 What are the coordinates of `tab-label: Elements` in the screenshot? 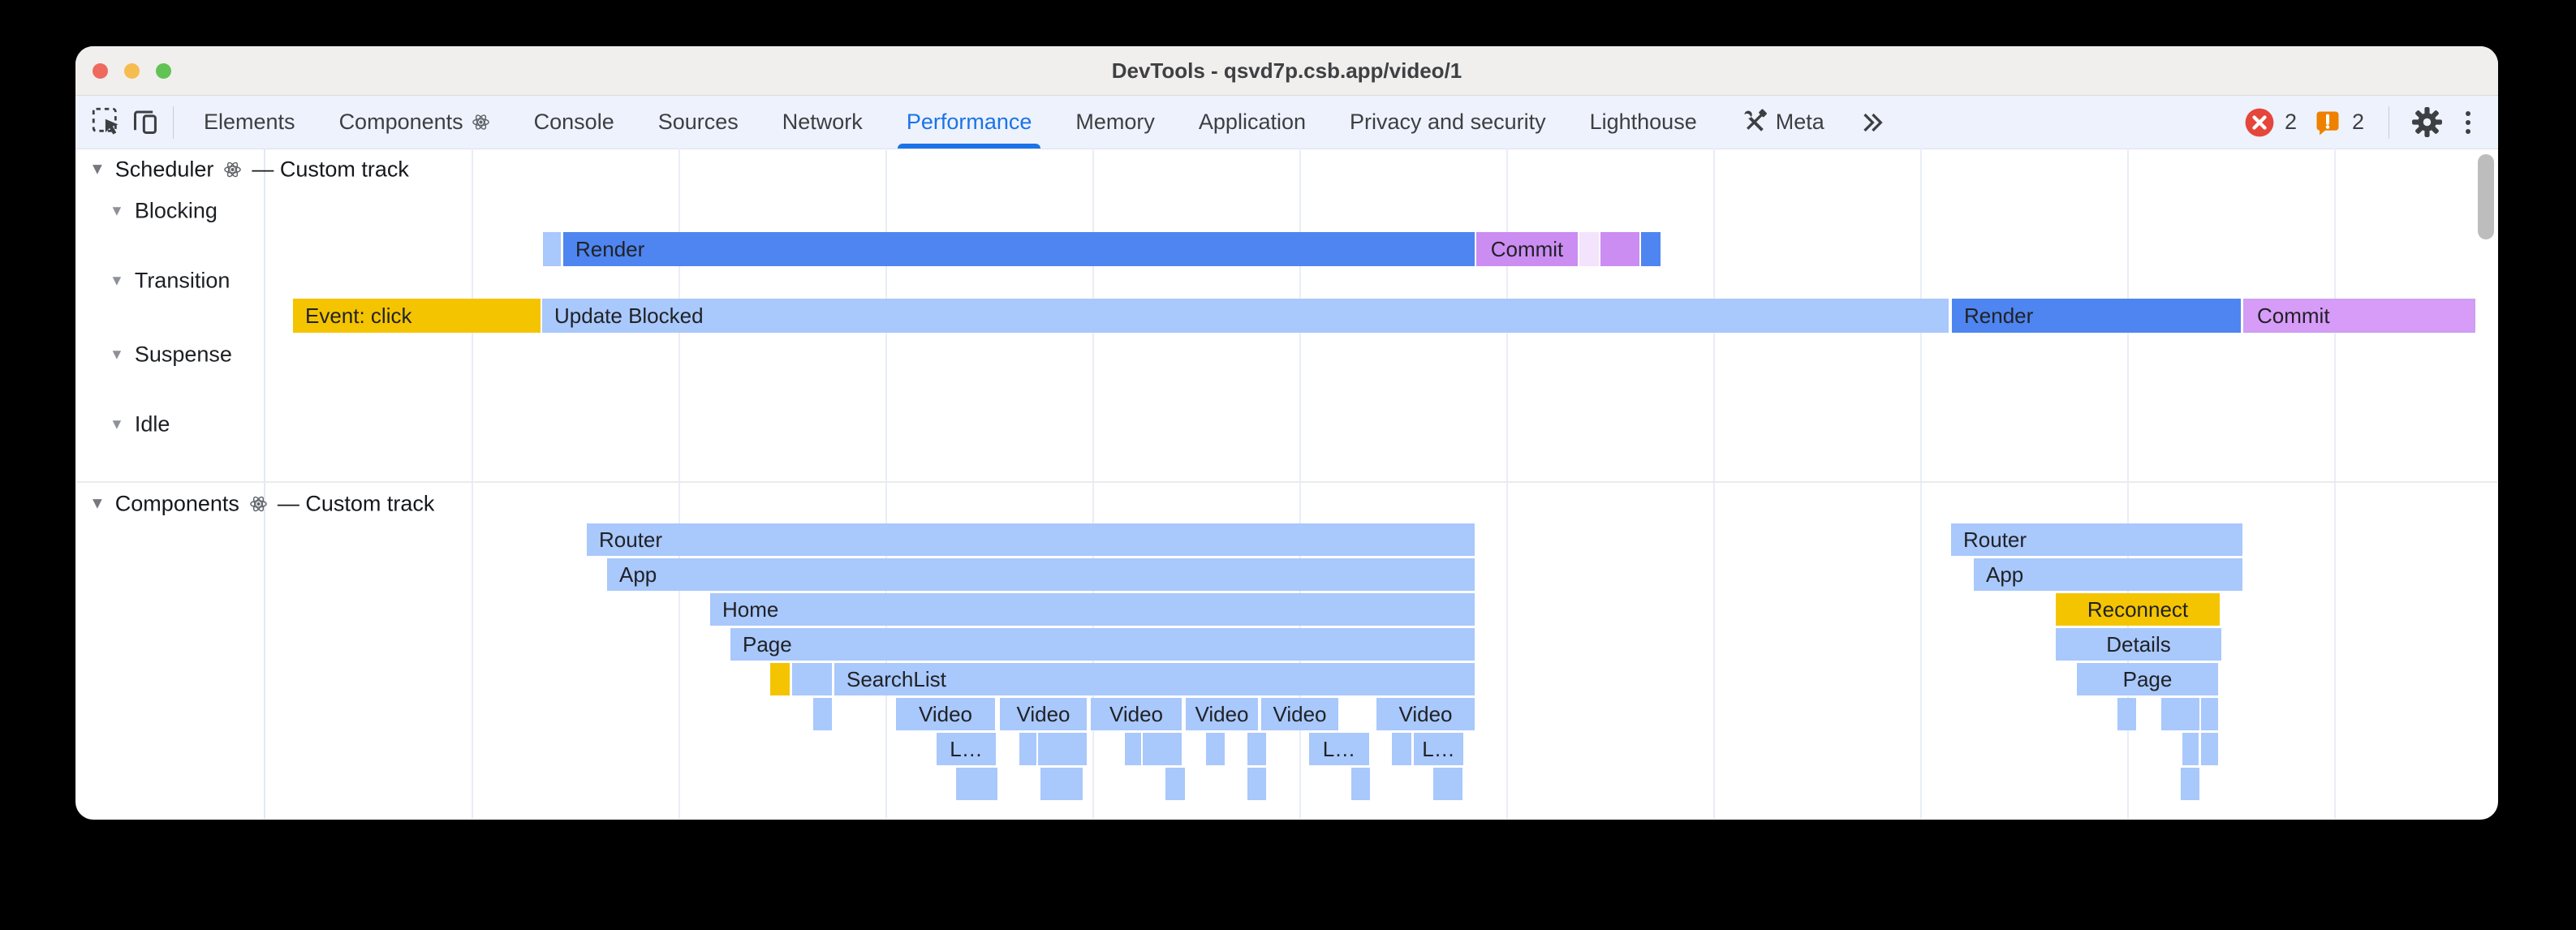 It's located at (250, 122).